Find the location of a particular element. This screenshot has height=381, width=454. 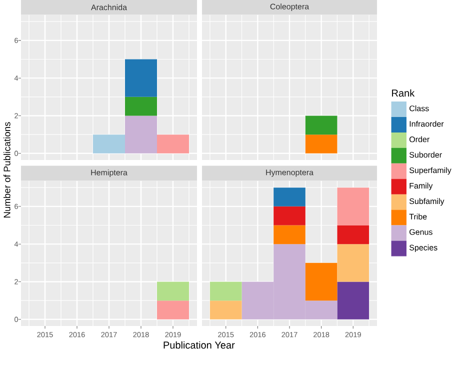

chart-title: Hymenoptera is located at coordinates (290, 173).